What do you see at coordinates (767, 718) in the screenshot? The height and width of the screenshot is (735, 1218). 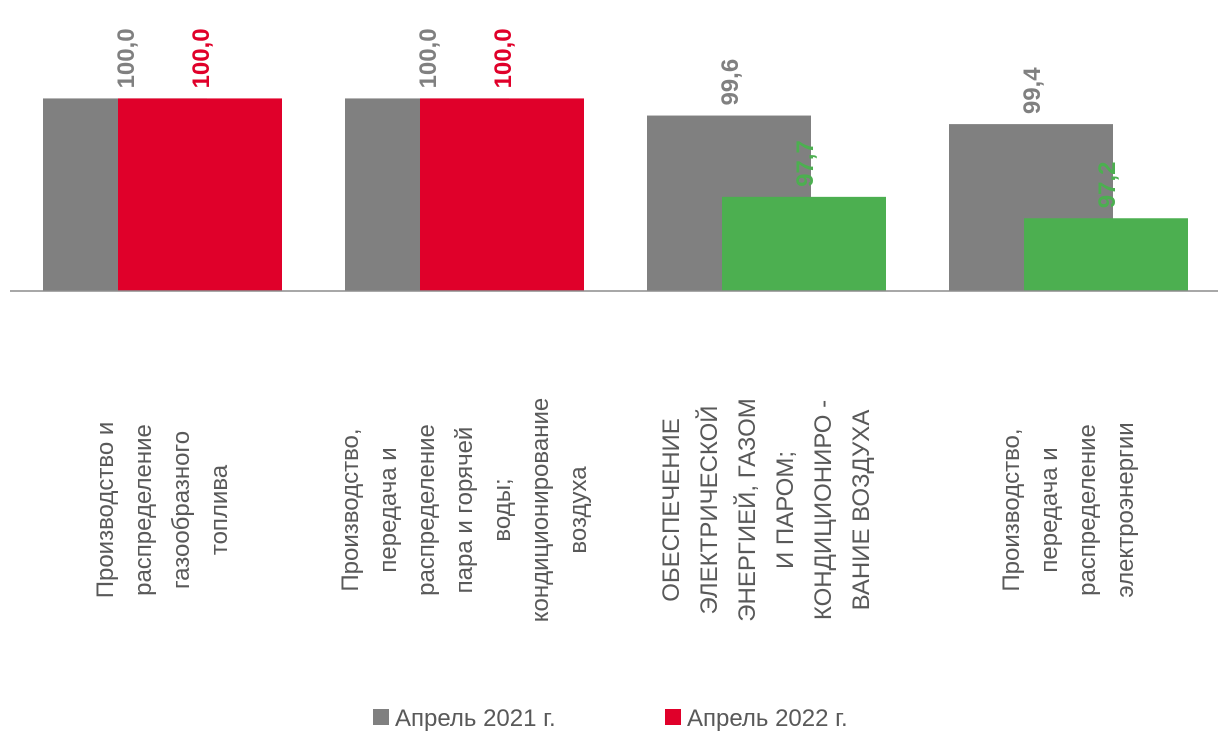 I see `legend-label: Апрель 2022 г.` at bounding box center [767, 718].